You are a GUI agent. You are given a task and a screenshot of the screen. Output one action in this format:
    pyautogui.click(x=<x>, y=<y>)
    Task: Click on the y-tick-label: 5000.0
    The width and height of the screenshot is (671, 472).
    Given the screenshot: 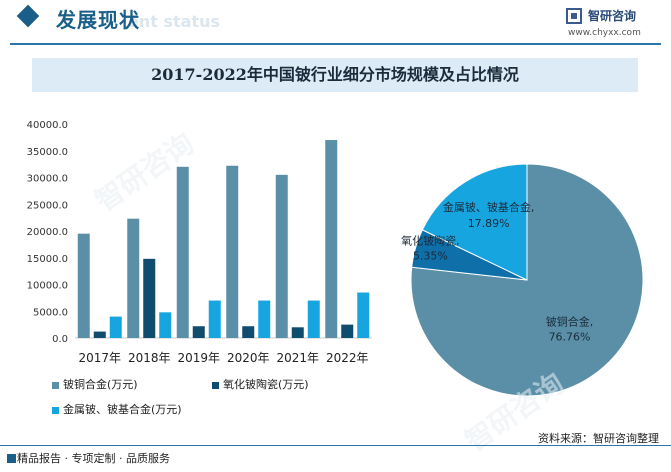 What is the action you would take?
    pyautogui.click(x=50, y=312)
    